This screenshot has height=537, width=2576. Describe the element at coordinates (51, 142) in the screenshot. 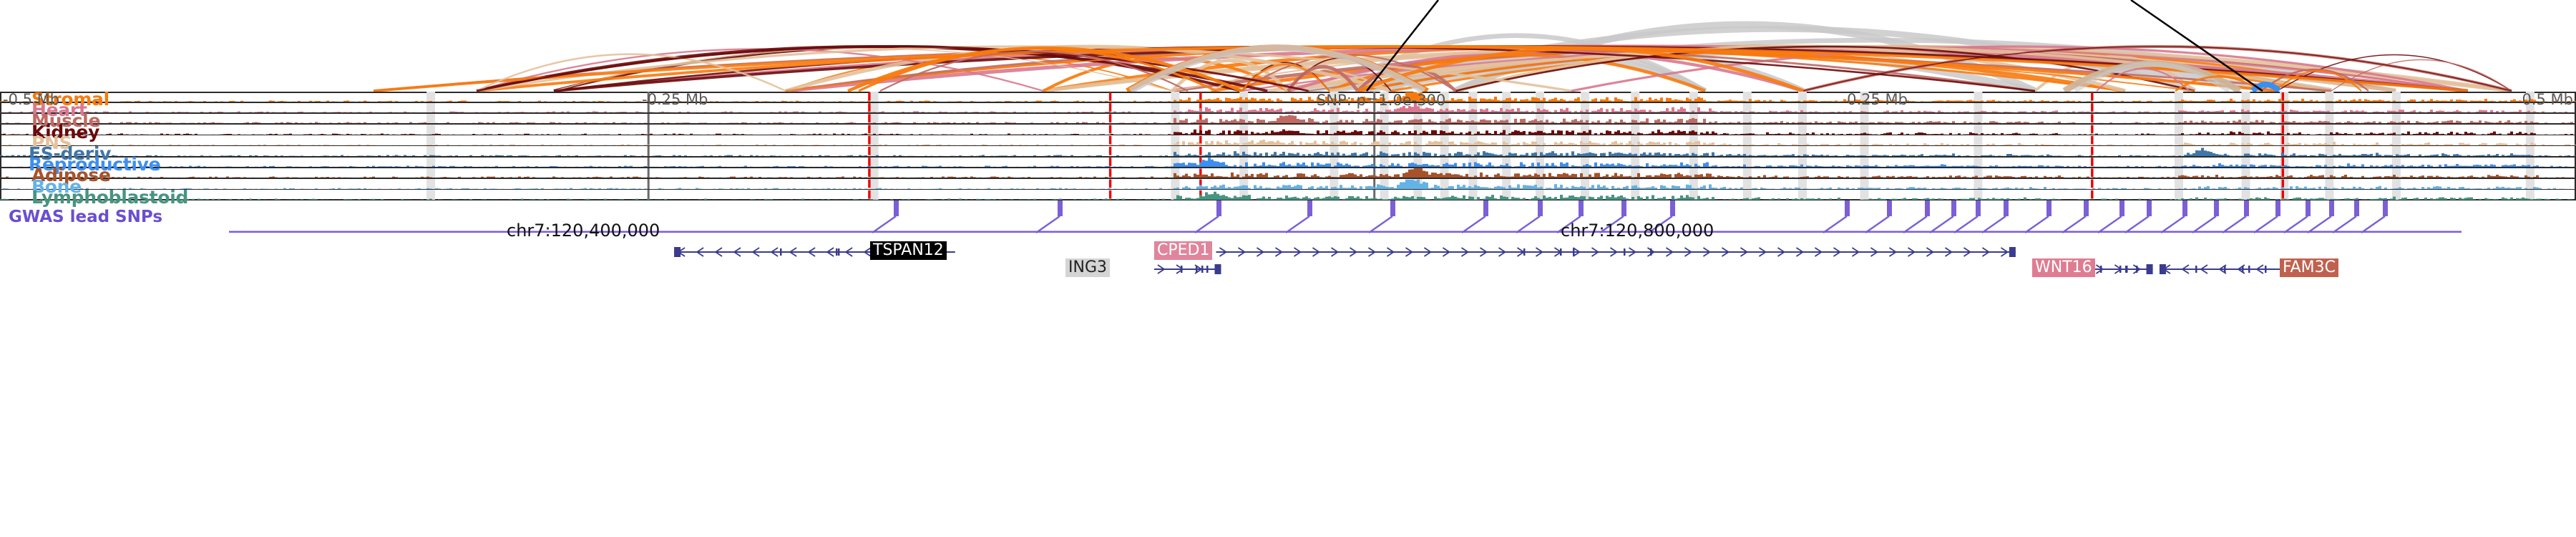

I see `track-label-pns: PNS` at that location.